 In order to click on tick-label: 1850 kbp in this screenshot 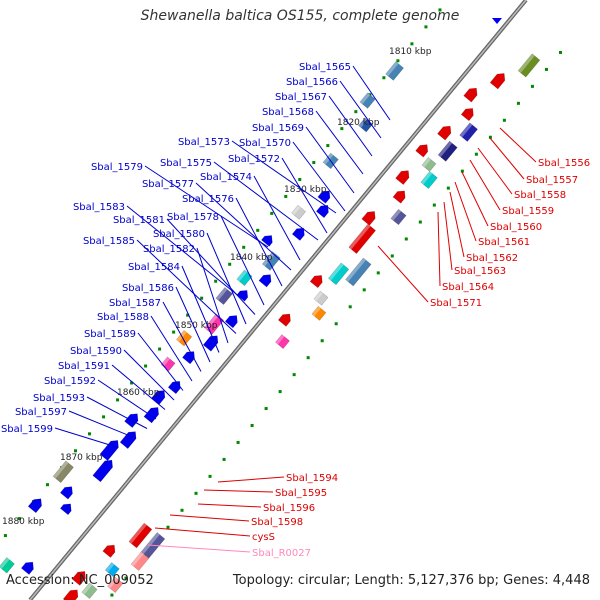, I will do `click(196, 326)`.